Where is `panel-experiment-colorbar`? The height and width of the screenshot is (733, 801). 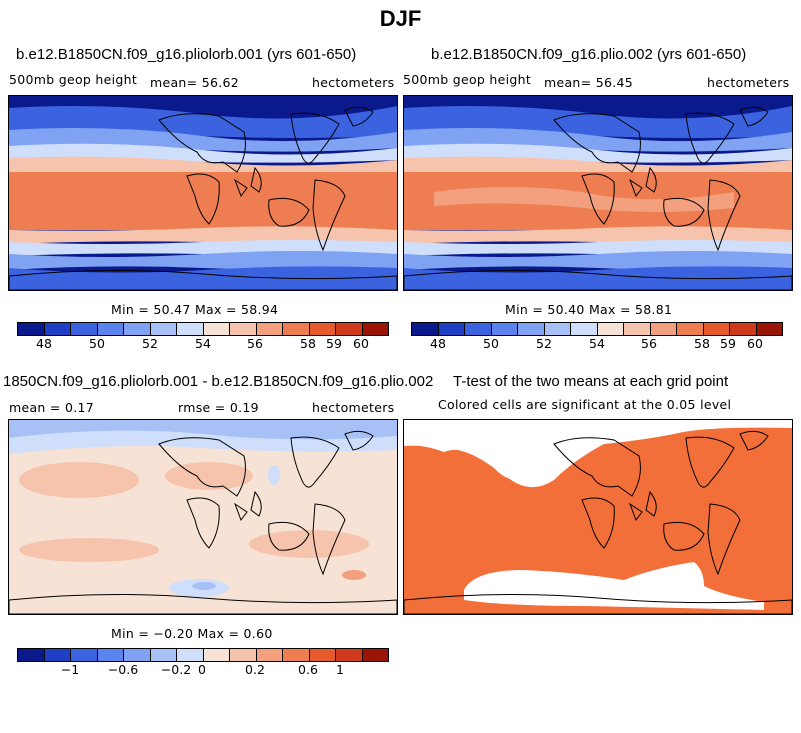
panel-experiment-colorbar is located at coordinates (597, 329).